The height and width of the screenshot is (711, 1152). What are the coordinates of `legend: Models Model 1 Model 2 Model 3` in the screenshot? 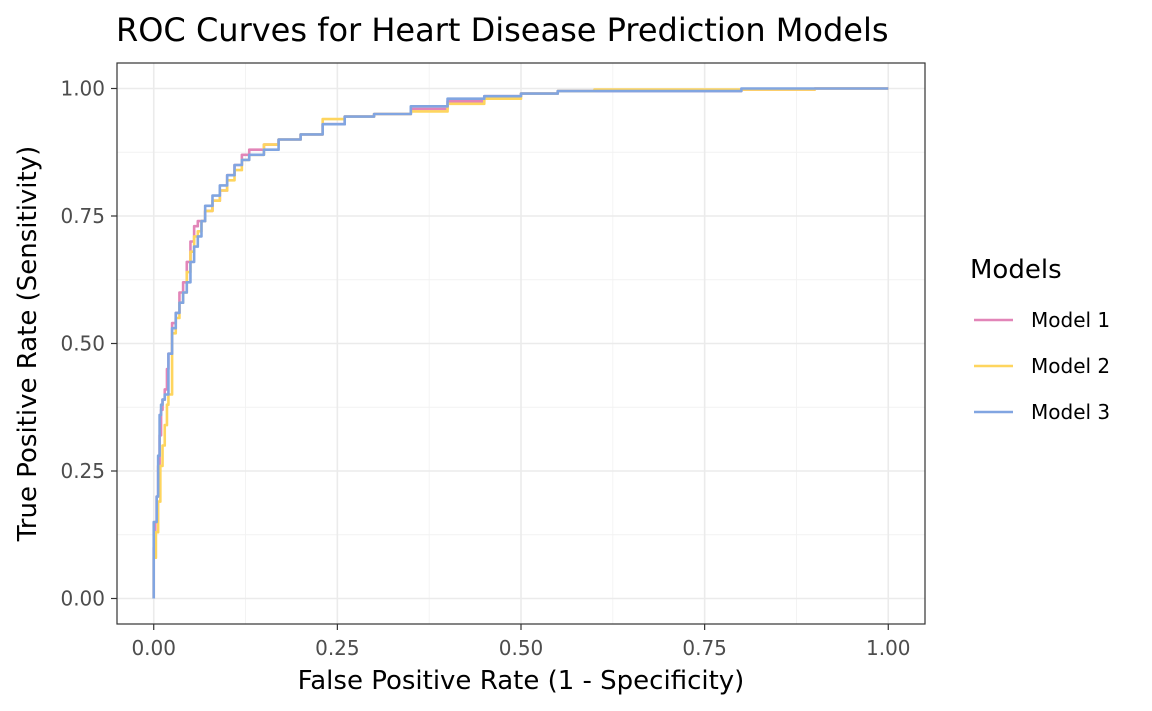 It's located at (1040, 339).